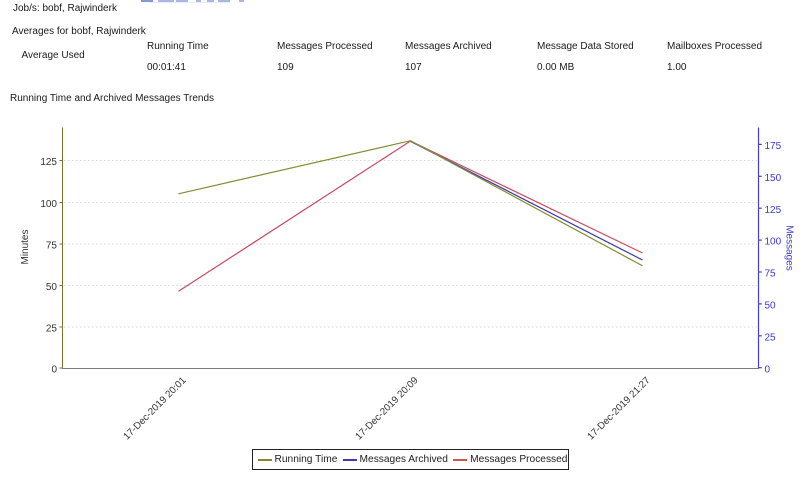 The image size is (806, 479). I want to click on svg-text: 175, so click(773, 146).